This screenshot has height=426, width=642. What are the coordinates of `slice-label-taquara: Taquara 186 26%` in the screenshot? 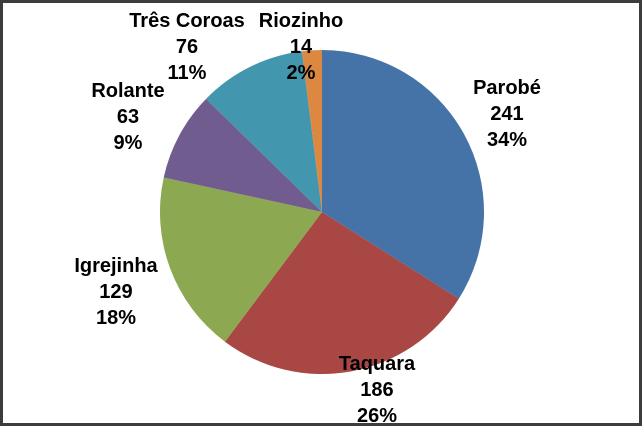 It's located at (377, 388).